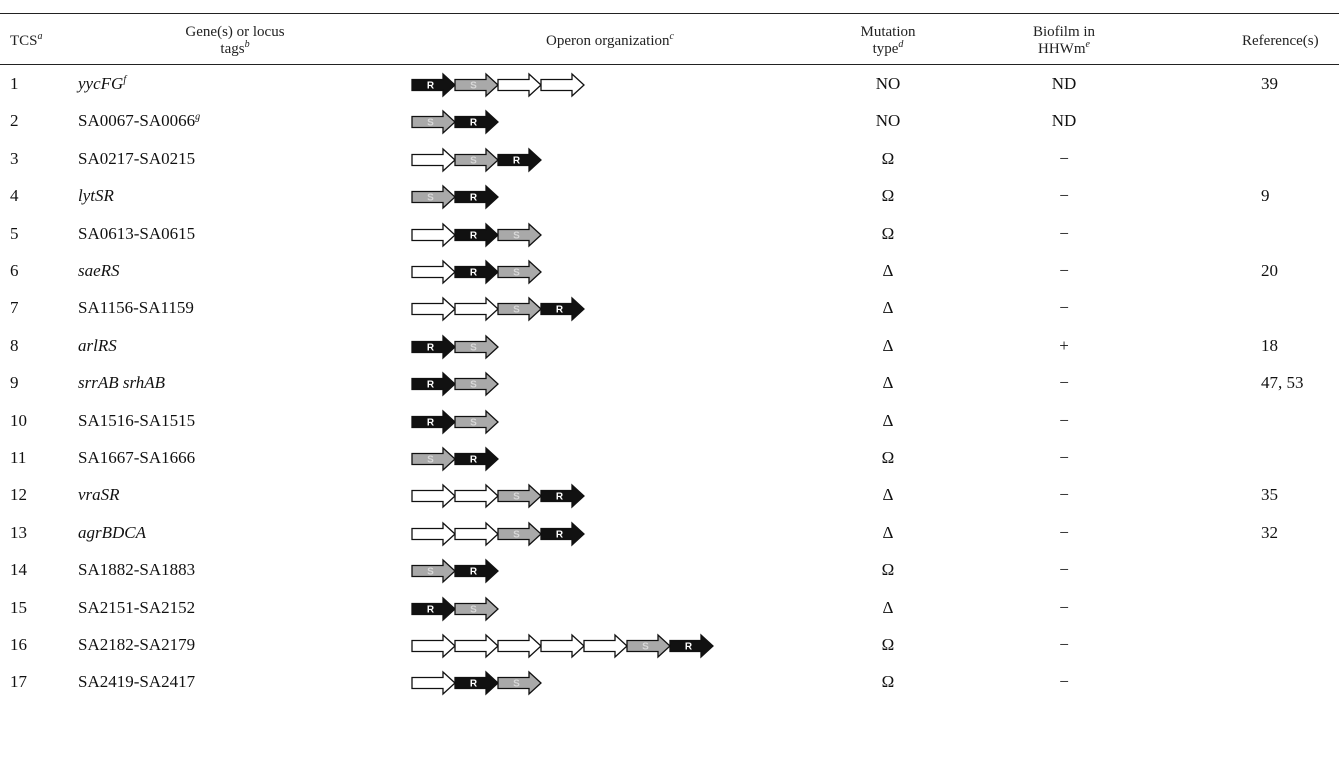 The image size is (1339, 782). What do you see at coordinates (122, 383) in the screenshot?
I see `gene-locus: srrAB srhAB` at bounding box center [122, 383].